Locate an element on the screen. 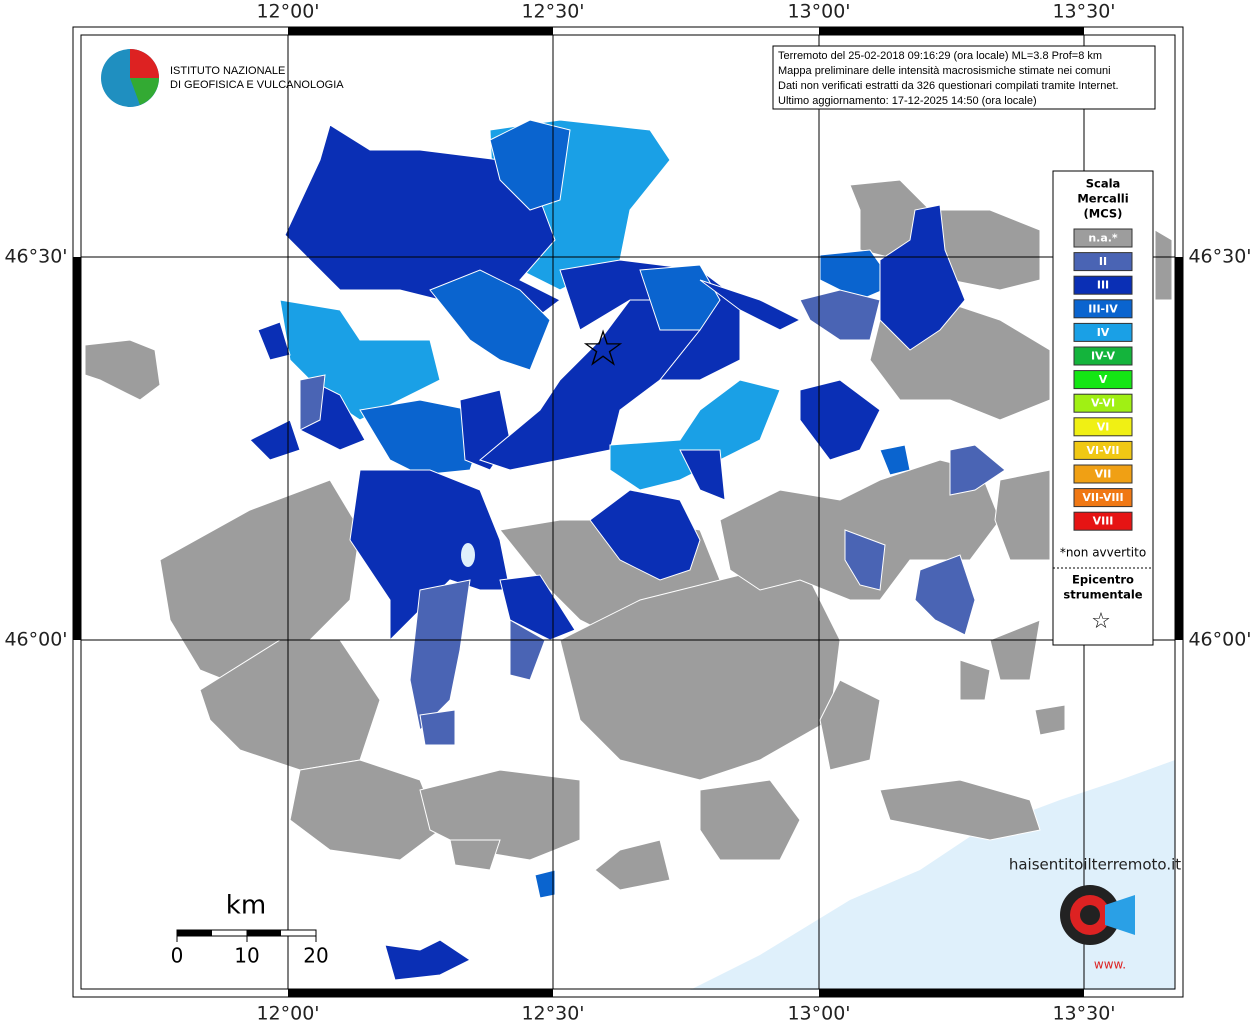  legend-label: II is located at coordinates (1103, 261).